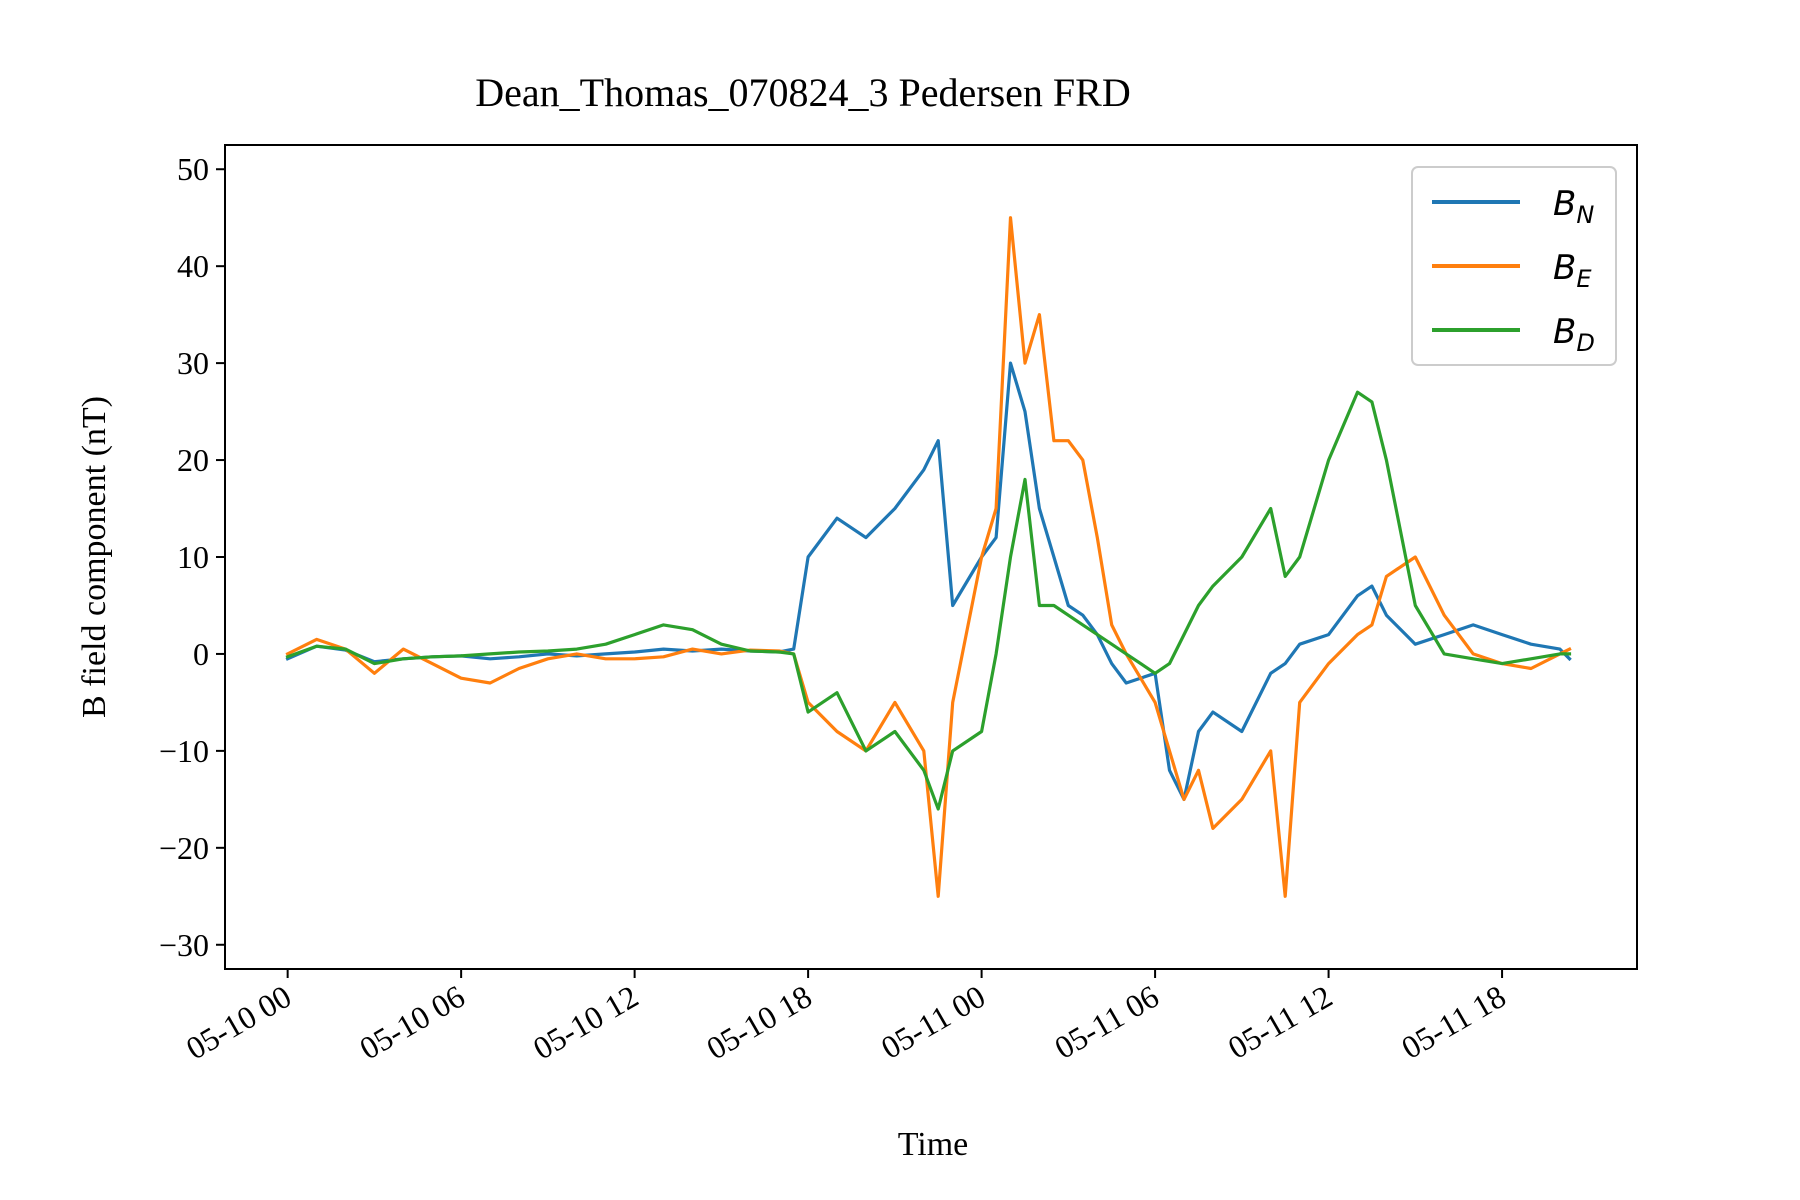 This screenshot has height=1200, width=1800. Describe the element at coordinates (184, 945) in the screenshot. I see `y-tick-label: −30` at that location.